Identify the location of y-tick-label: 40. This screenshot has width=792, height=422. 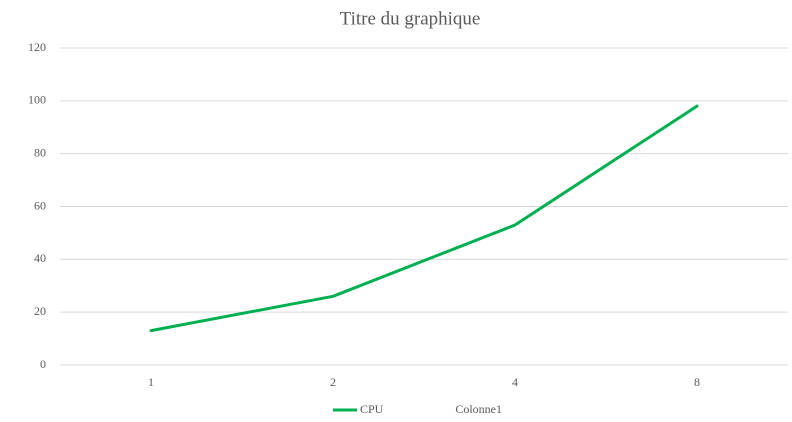
(40, 258).